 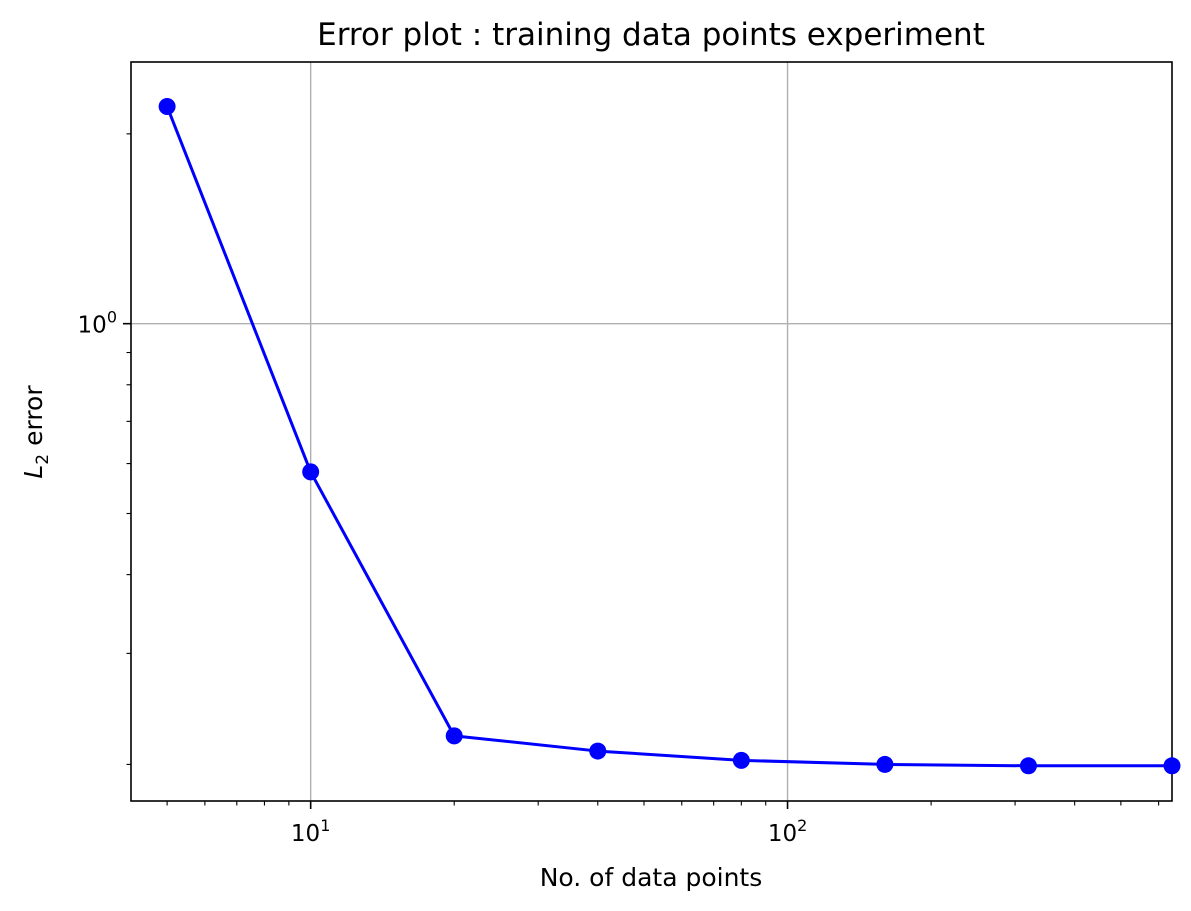 What do you see at coordinates (43, 459) in the screenshot?
I see `y-axis-label-subscript: 2` at bounding box center [43, 459].